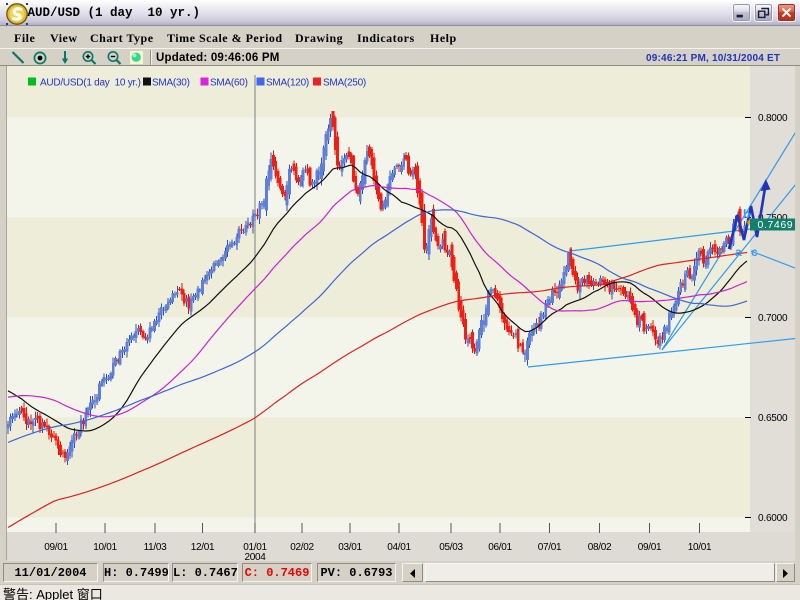 The height and width of the screenshot is (600, 800). What do you see at coordinates (451, 547) in the screenshot?
I see `svg-text: 05/03` at bounding box center [451, 547].